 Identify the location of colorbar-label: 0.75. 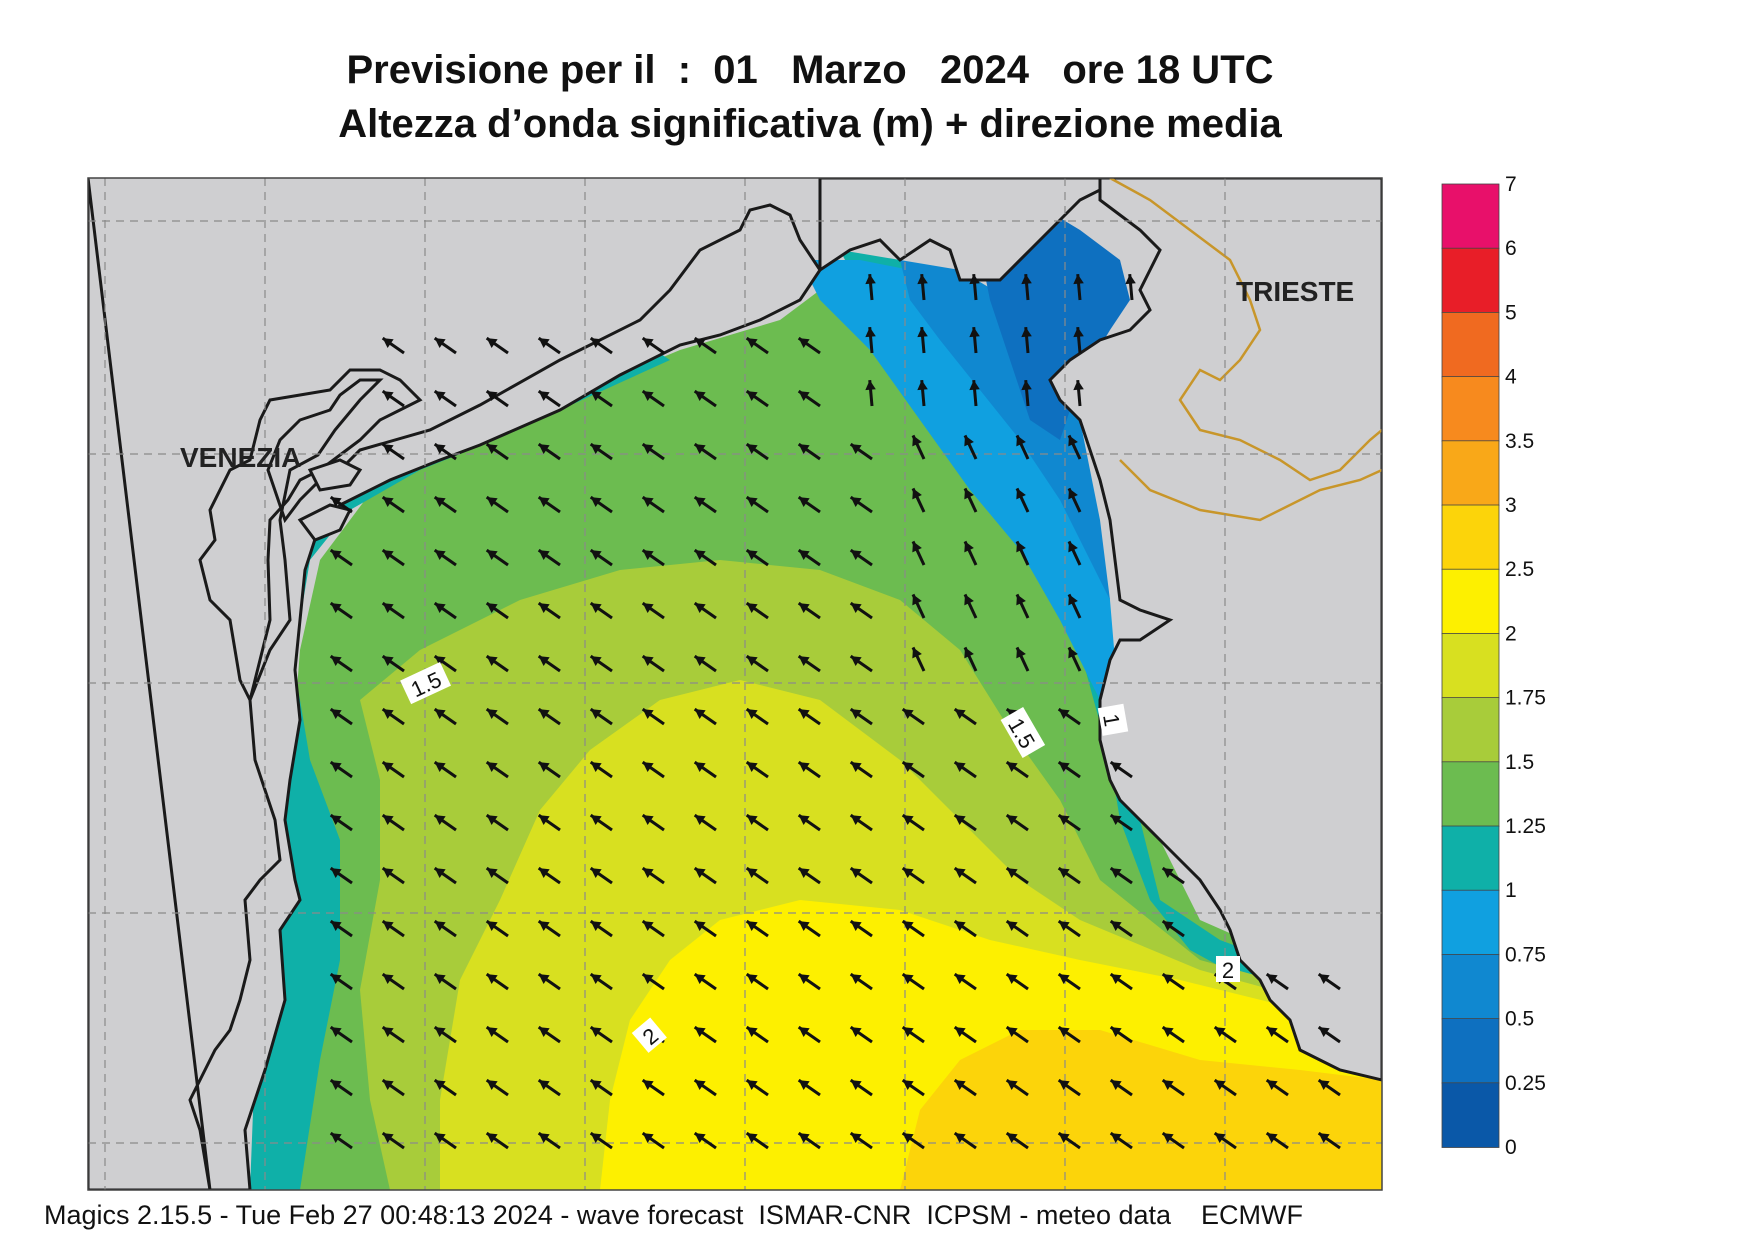
(1525, 954).